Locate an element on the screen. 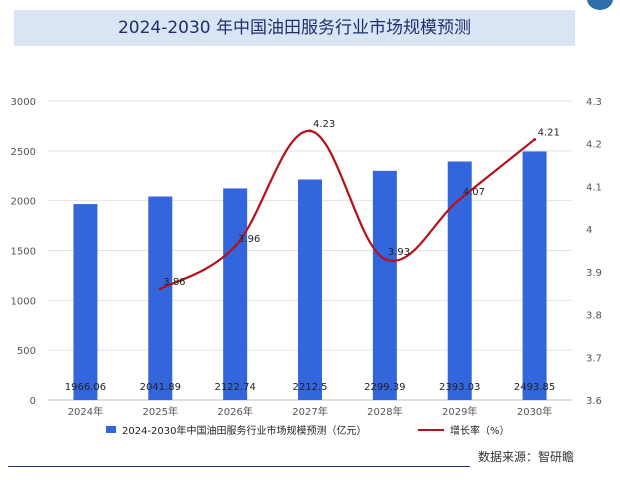 This screenshot has height=480, width=620. left-tick-label: 1500 is located at coordinates (23, 252).